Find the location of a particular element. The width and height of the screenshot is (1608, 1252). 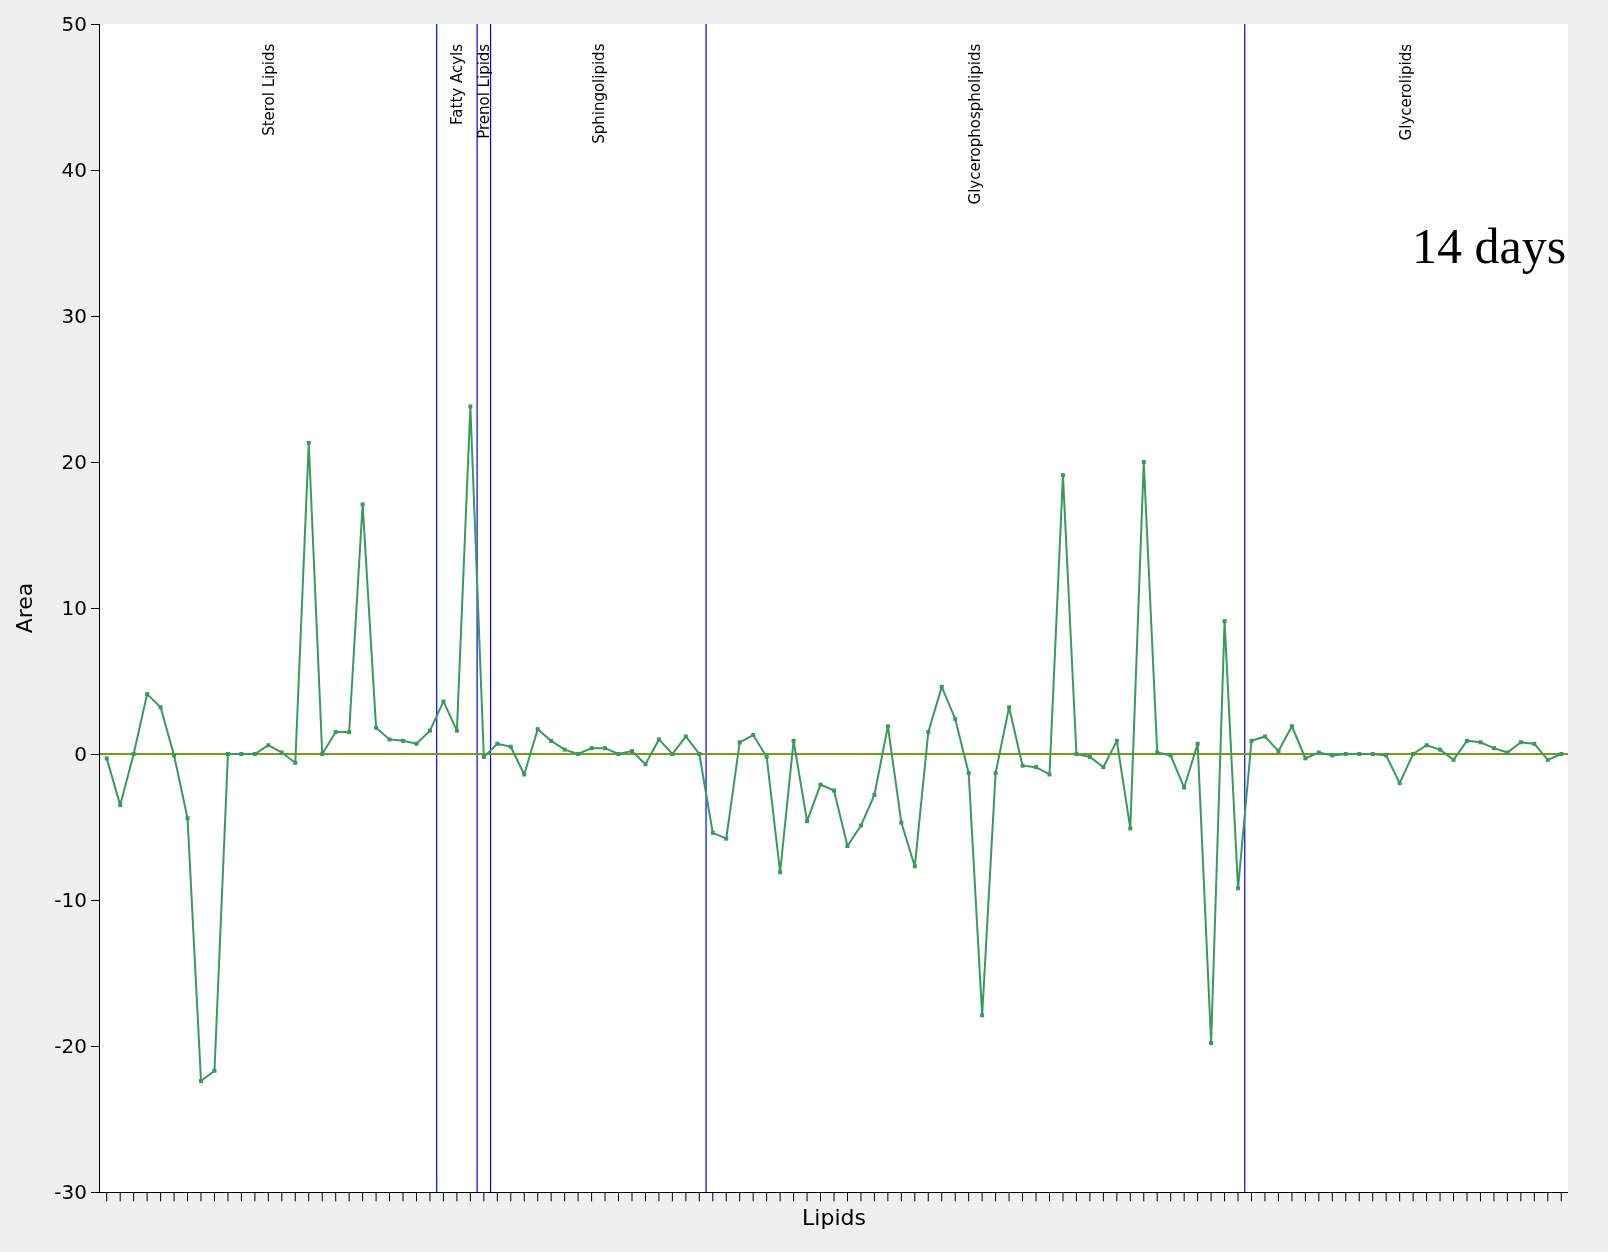

annotation: 14 days is located at coordinates (1489, 246).